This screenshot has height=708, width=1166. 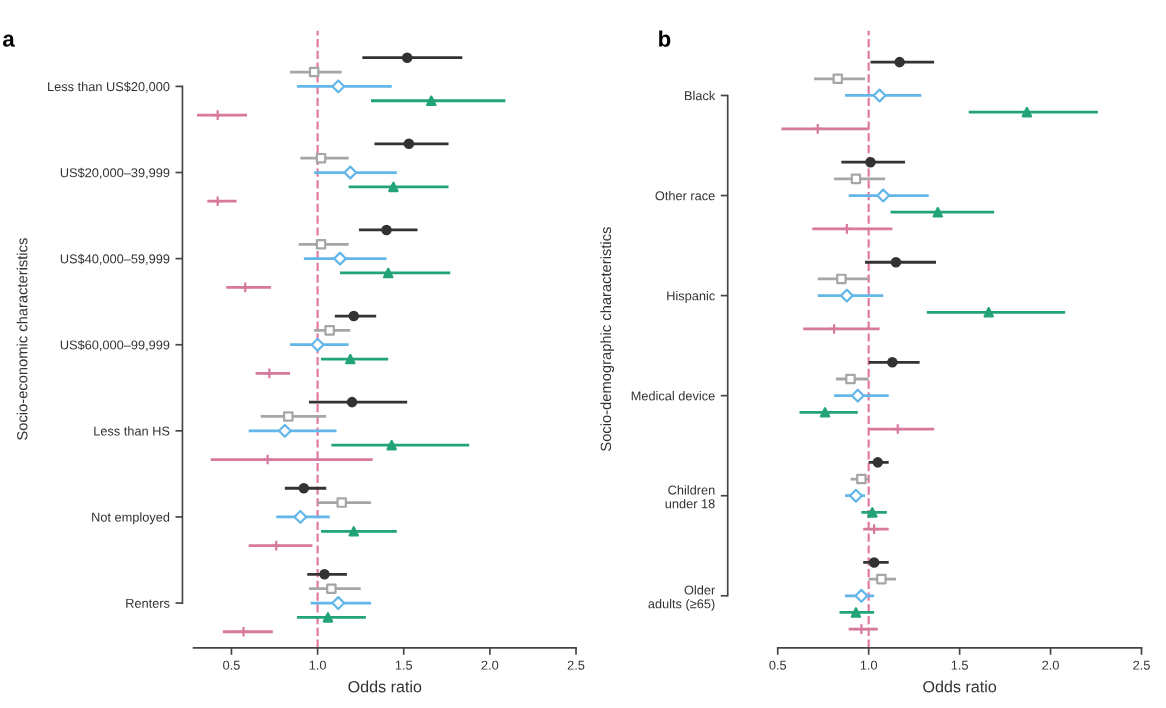 I want to click on text: a, so click(x=8, y=40).